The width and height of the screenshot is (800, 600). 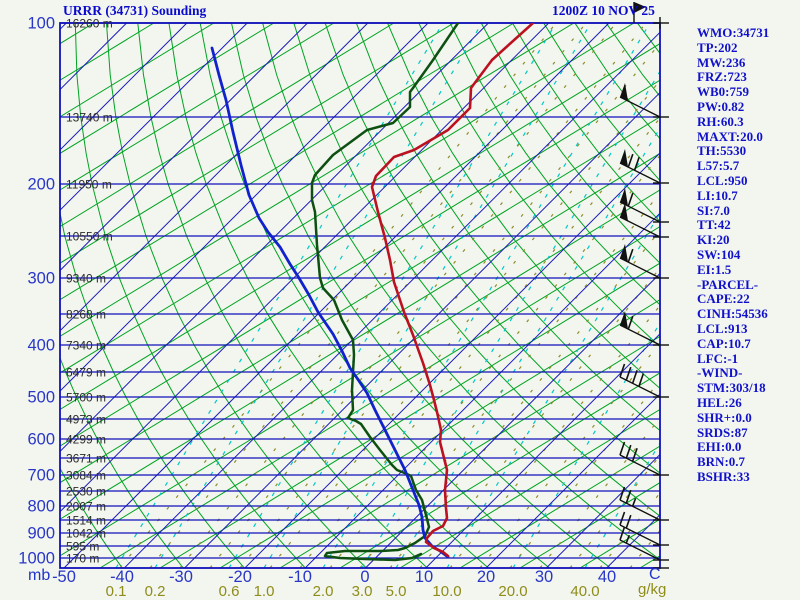 I want to click on stat-line: RH:60.3, so click(x=720, y=121).